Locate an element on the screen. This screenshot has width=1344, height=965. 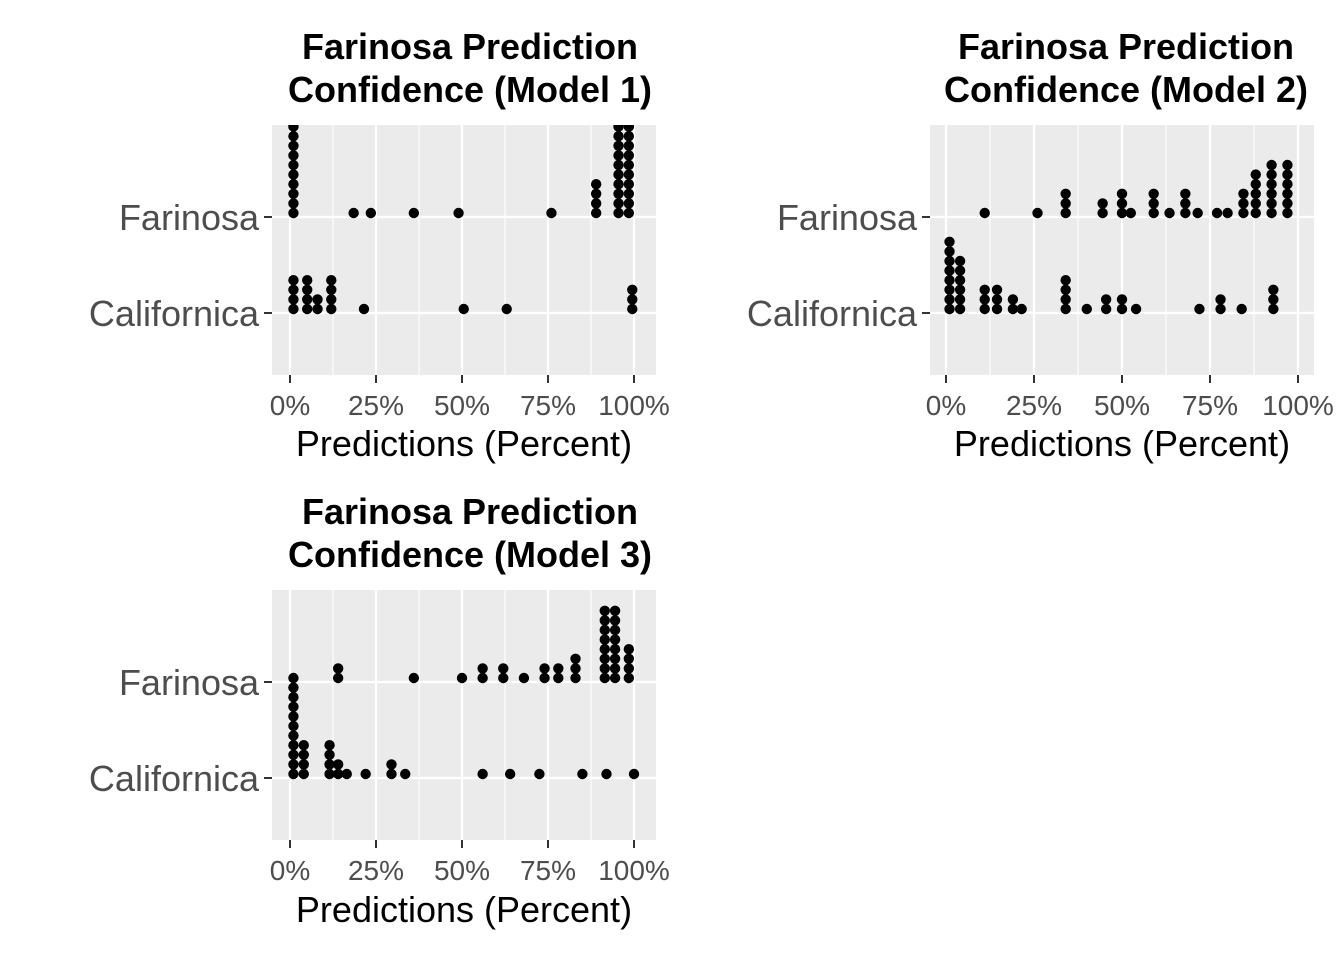
x-tick-label: 50% is located at coordinates (462, 405).